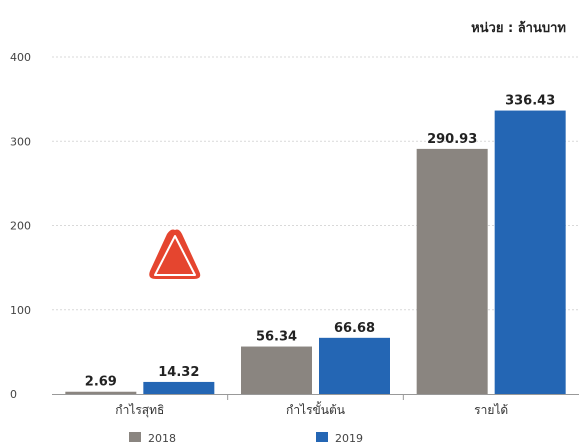 This screenshot has width=579, height=445. I want to click on y-tick-label: 100, so click(20, 310).